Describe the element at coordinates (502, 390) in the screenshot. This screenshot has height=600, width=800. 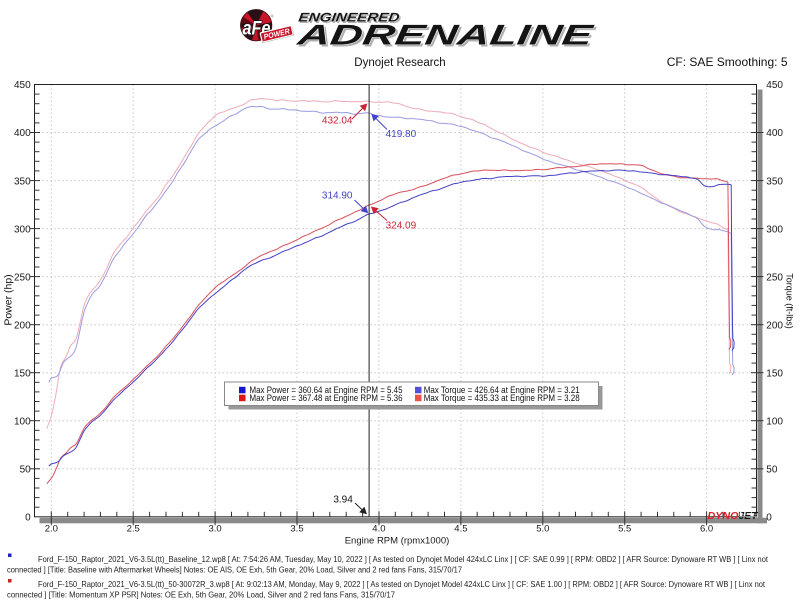
I see `svg-text:Max Torque = 426.64 at Engine: Max Torque = 426.64 at Engine RPM = 3.21` at that location.